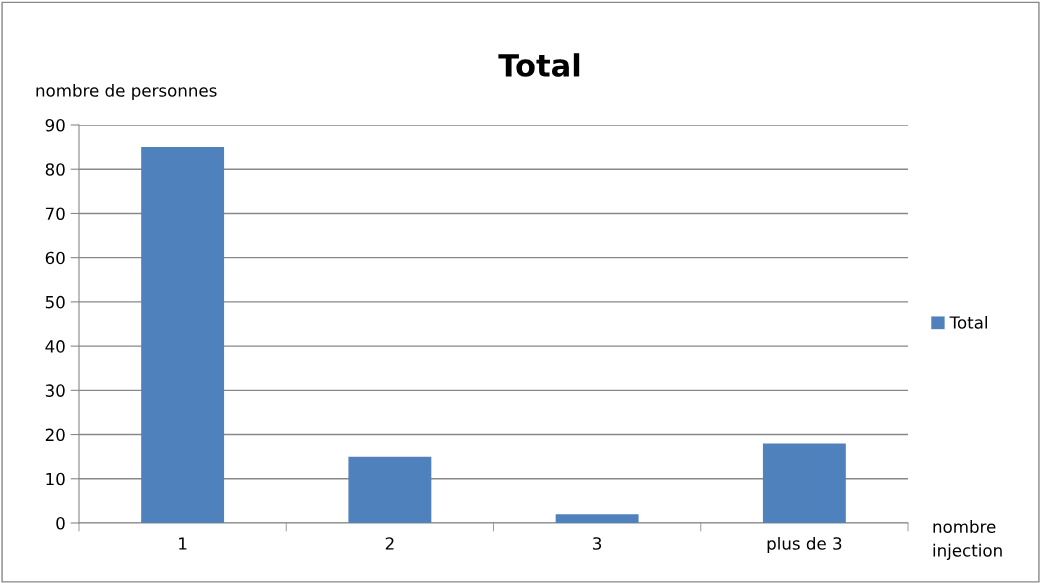 The height and width of the screenshot is (583, 1041). Describe the element at coordinates (967, 540) in the screenshot. I see `x-axis-title: nombre injection` at that location.